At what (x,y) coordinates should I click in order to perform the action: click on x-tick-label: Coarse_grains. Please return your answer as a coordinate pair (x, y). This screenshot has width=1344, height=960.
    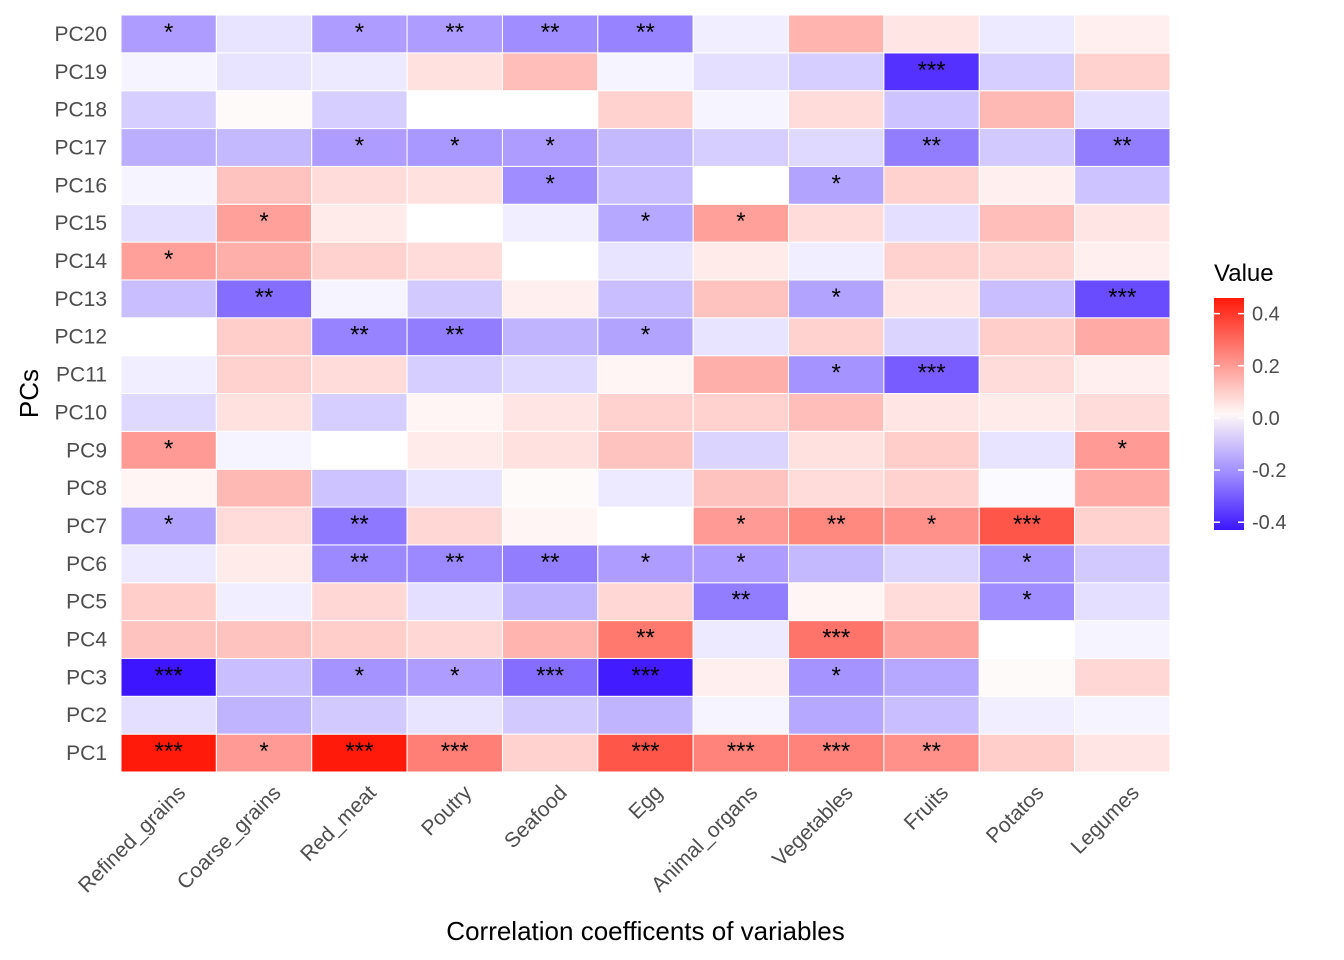
    Looking at the image, I should click on (229, 837).